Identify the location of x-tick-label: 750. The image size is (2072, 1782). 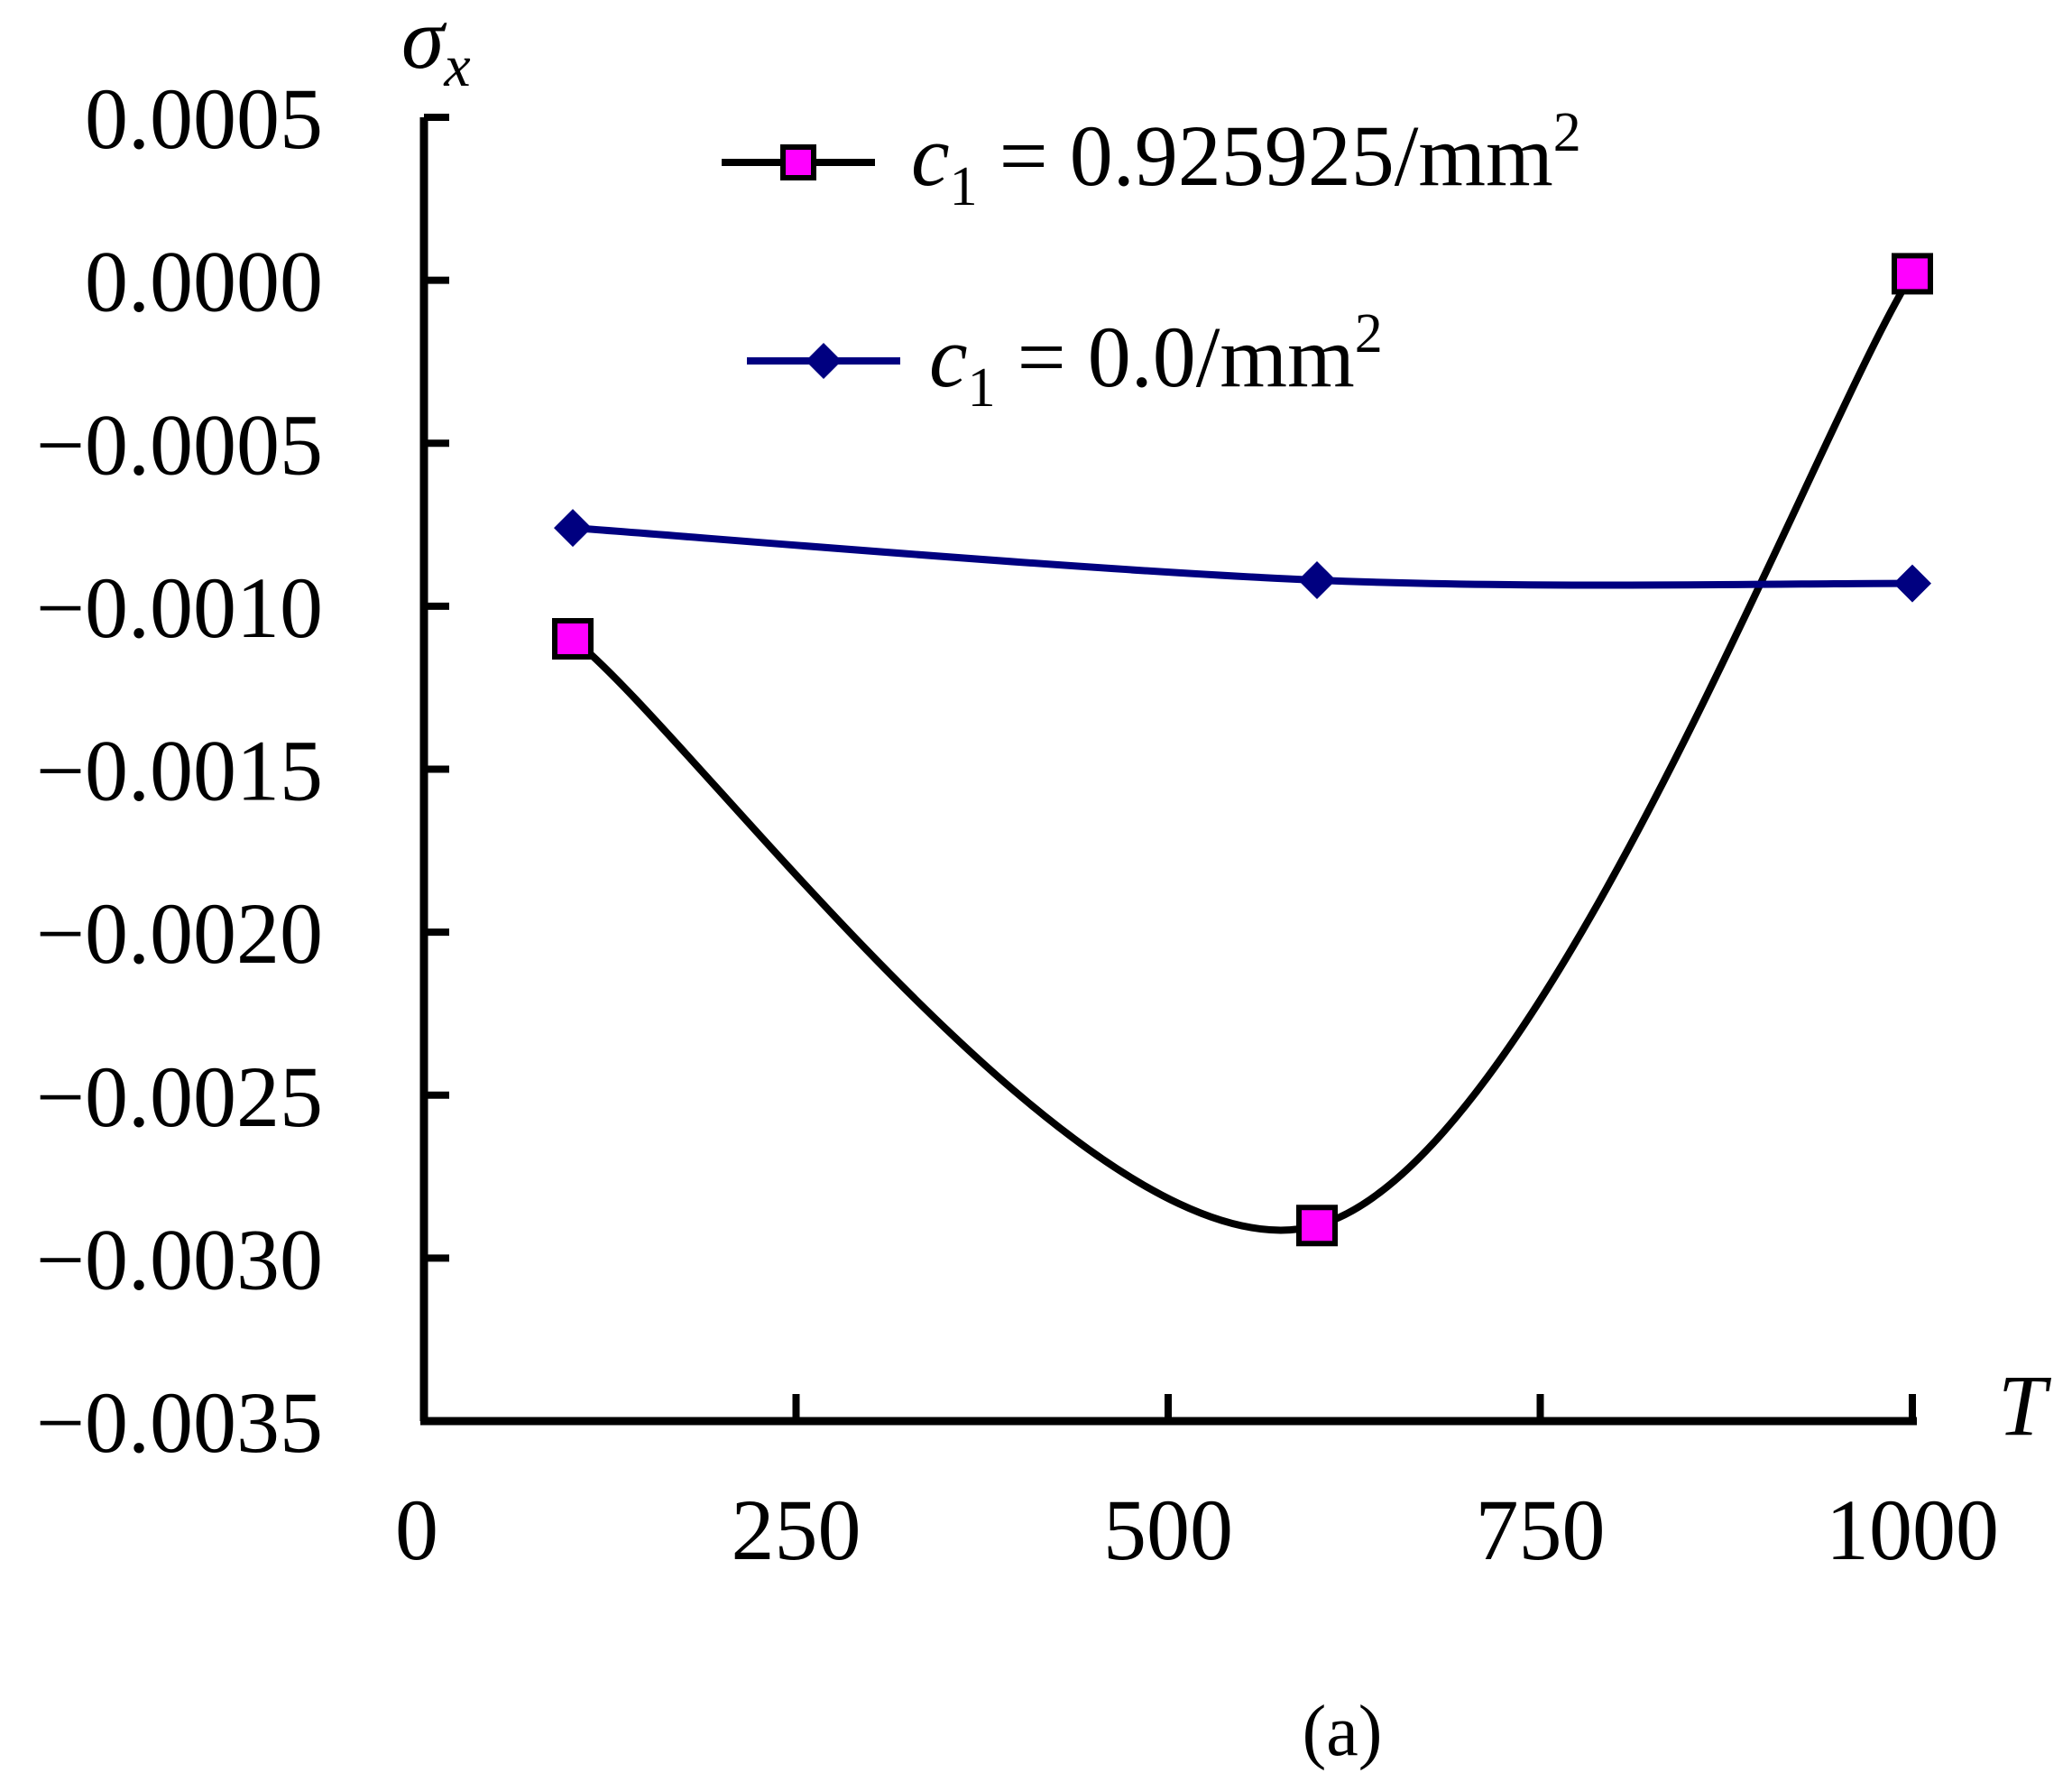
(1541, 1530).